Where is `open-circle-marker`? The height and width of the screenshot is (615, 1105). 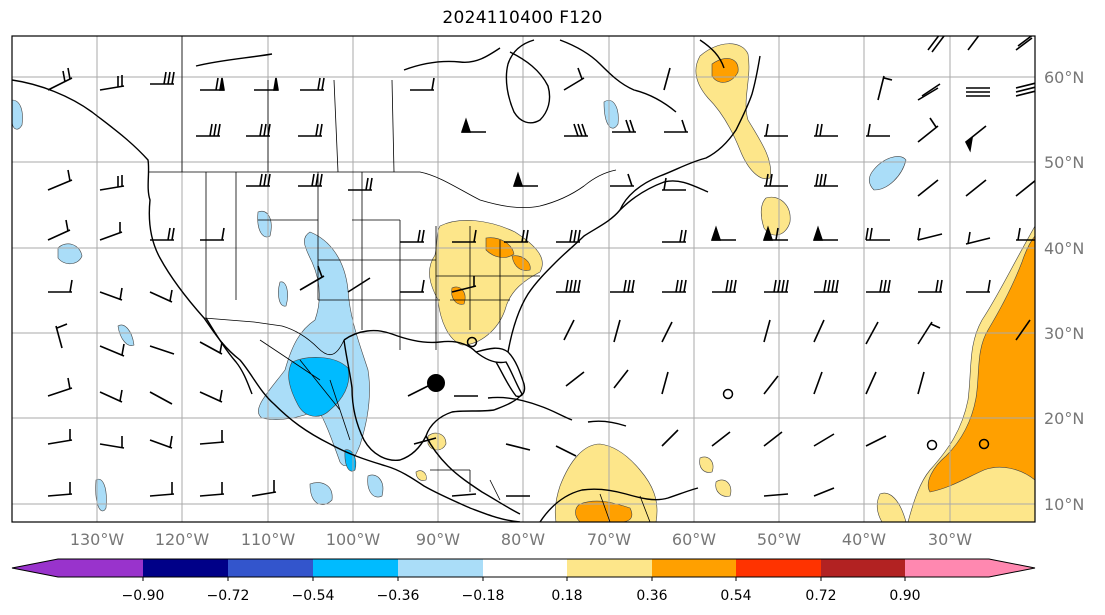
open-circle-marker is located at coordinates (728, 394).